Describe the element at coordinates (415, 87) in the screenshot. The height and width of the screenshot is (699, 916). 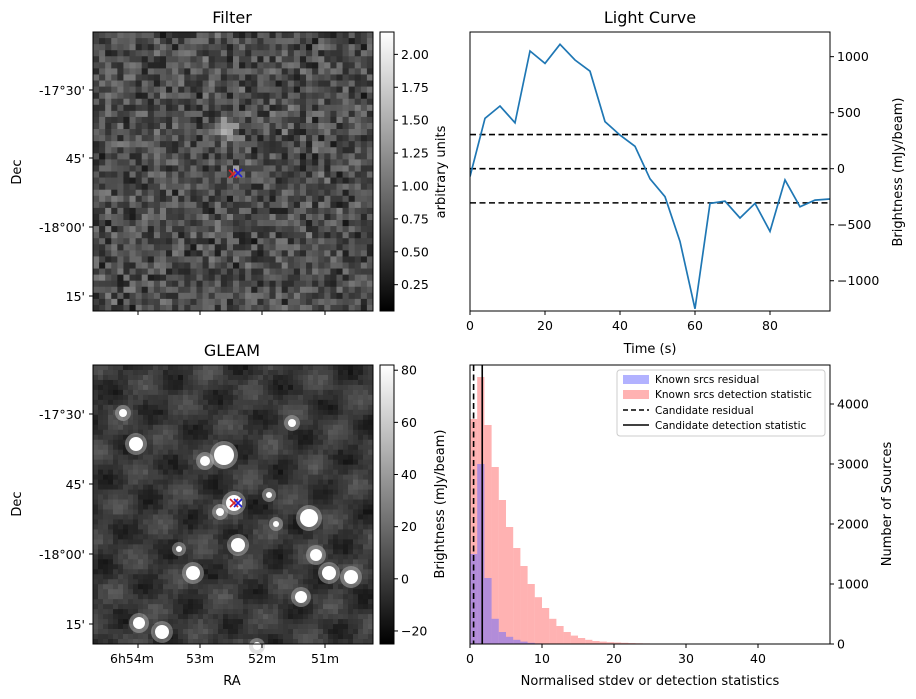
I see `colorbar-tick-label: 1.75` at that location.